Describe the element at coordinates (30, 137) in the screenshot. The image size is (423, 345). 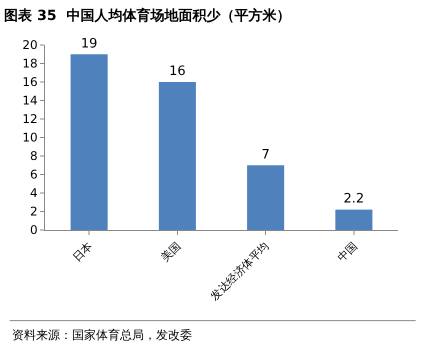
I see `y-tick-label: 10` at that location.